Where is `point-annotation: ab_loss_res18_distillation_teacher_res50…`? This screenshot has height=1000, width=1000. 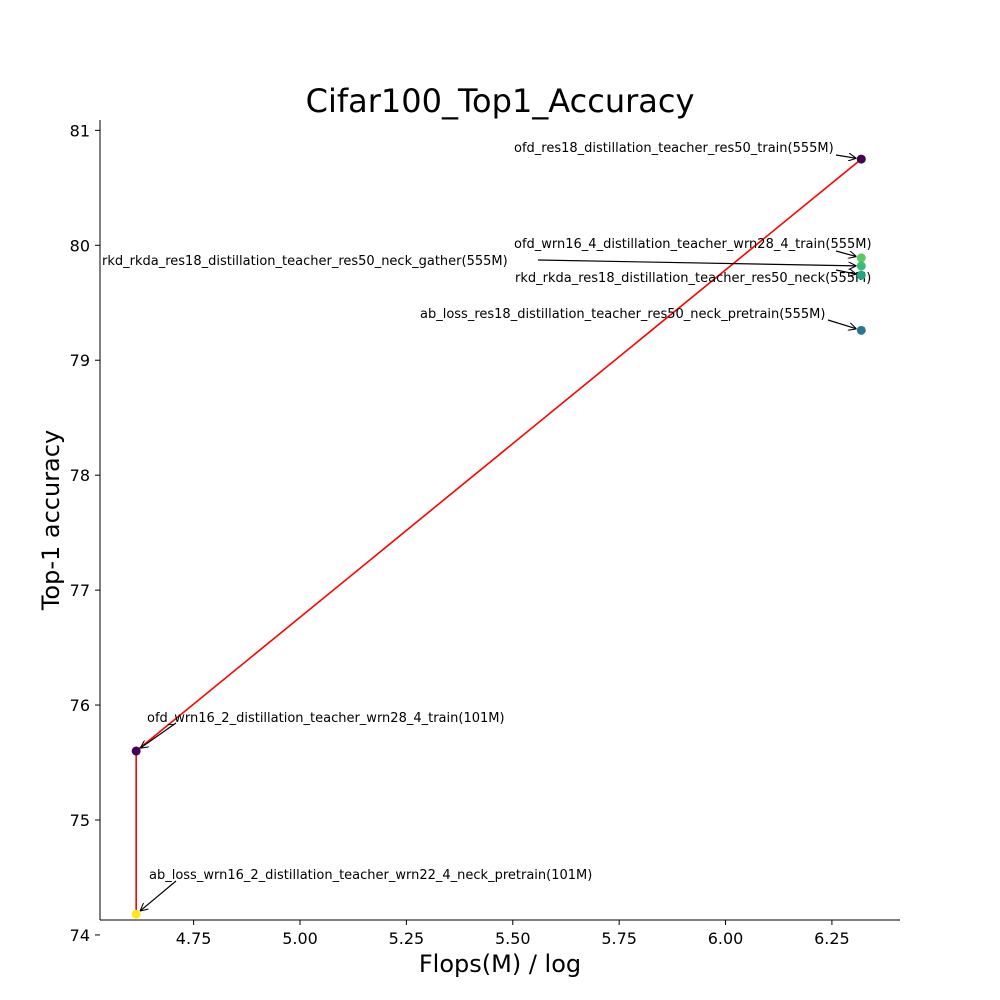 point-annotation: ab_loss_res18_distillation_teacher_res50… is located at coordinates (622, 314).